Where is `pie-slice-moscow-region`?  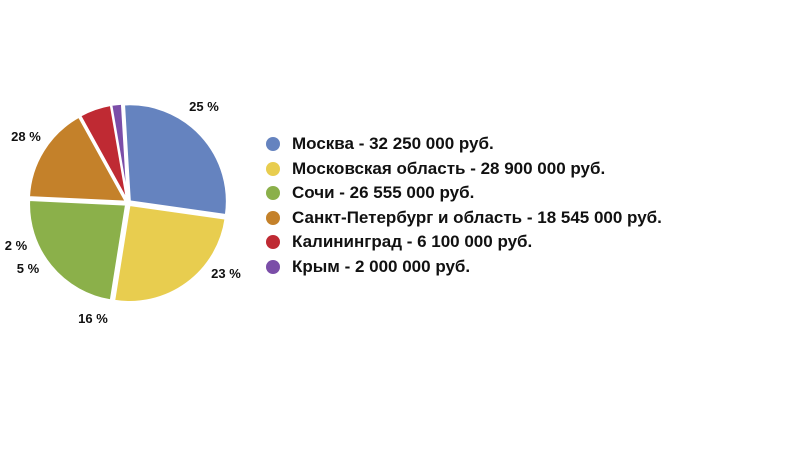
pie-slice-moscow-region is located at coordinates (170, 253).